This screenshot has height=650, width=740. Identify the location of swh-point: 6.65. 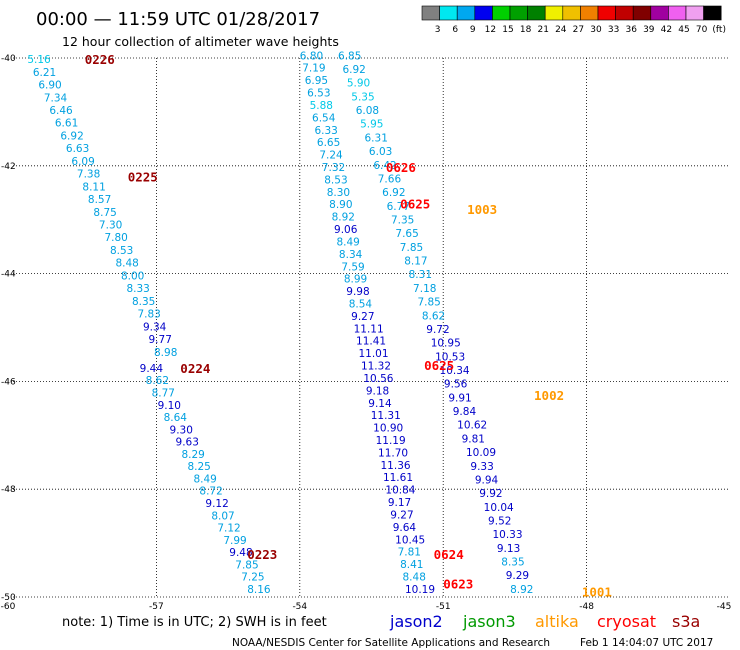
(328, 143).